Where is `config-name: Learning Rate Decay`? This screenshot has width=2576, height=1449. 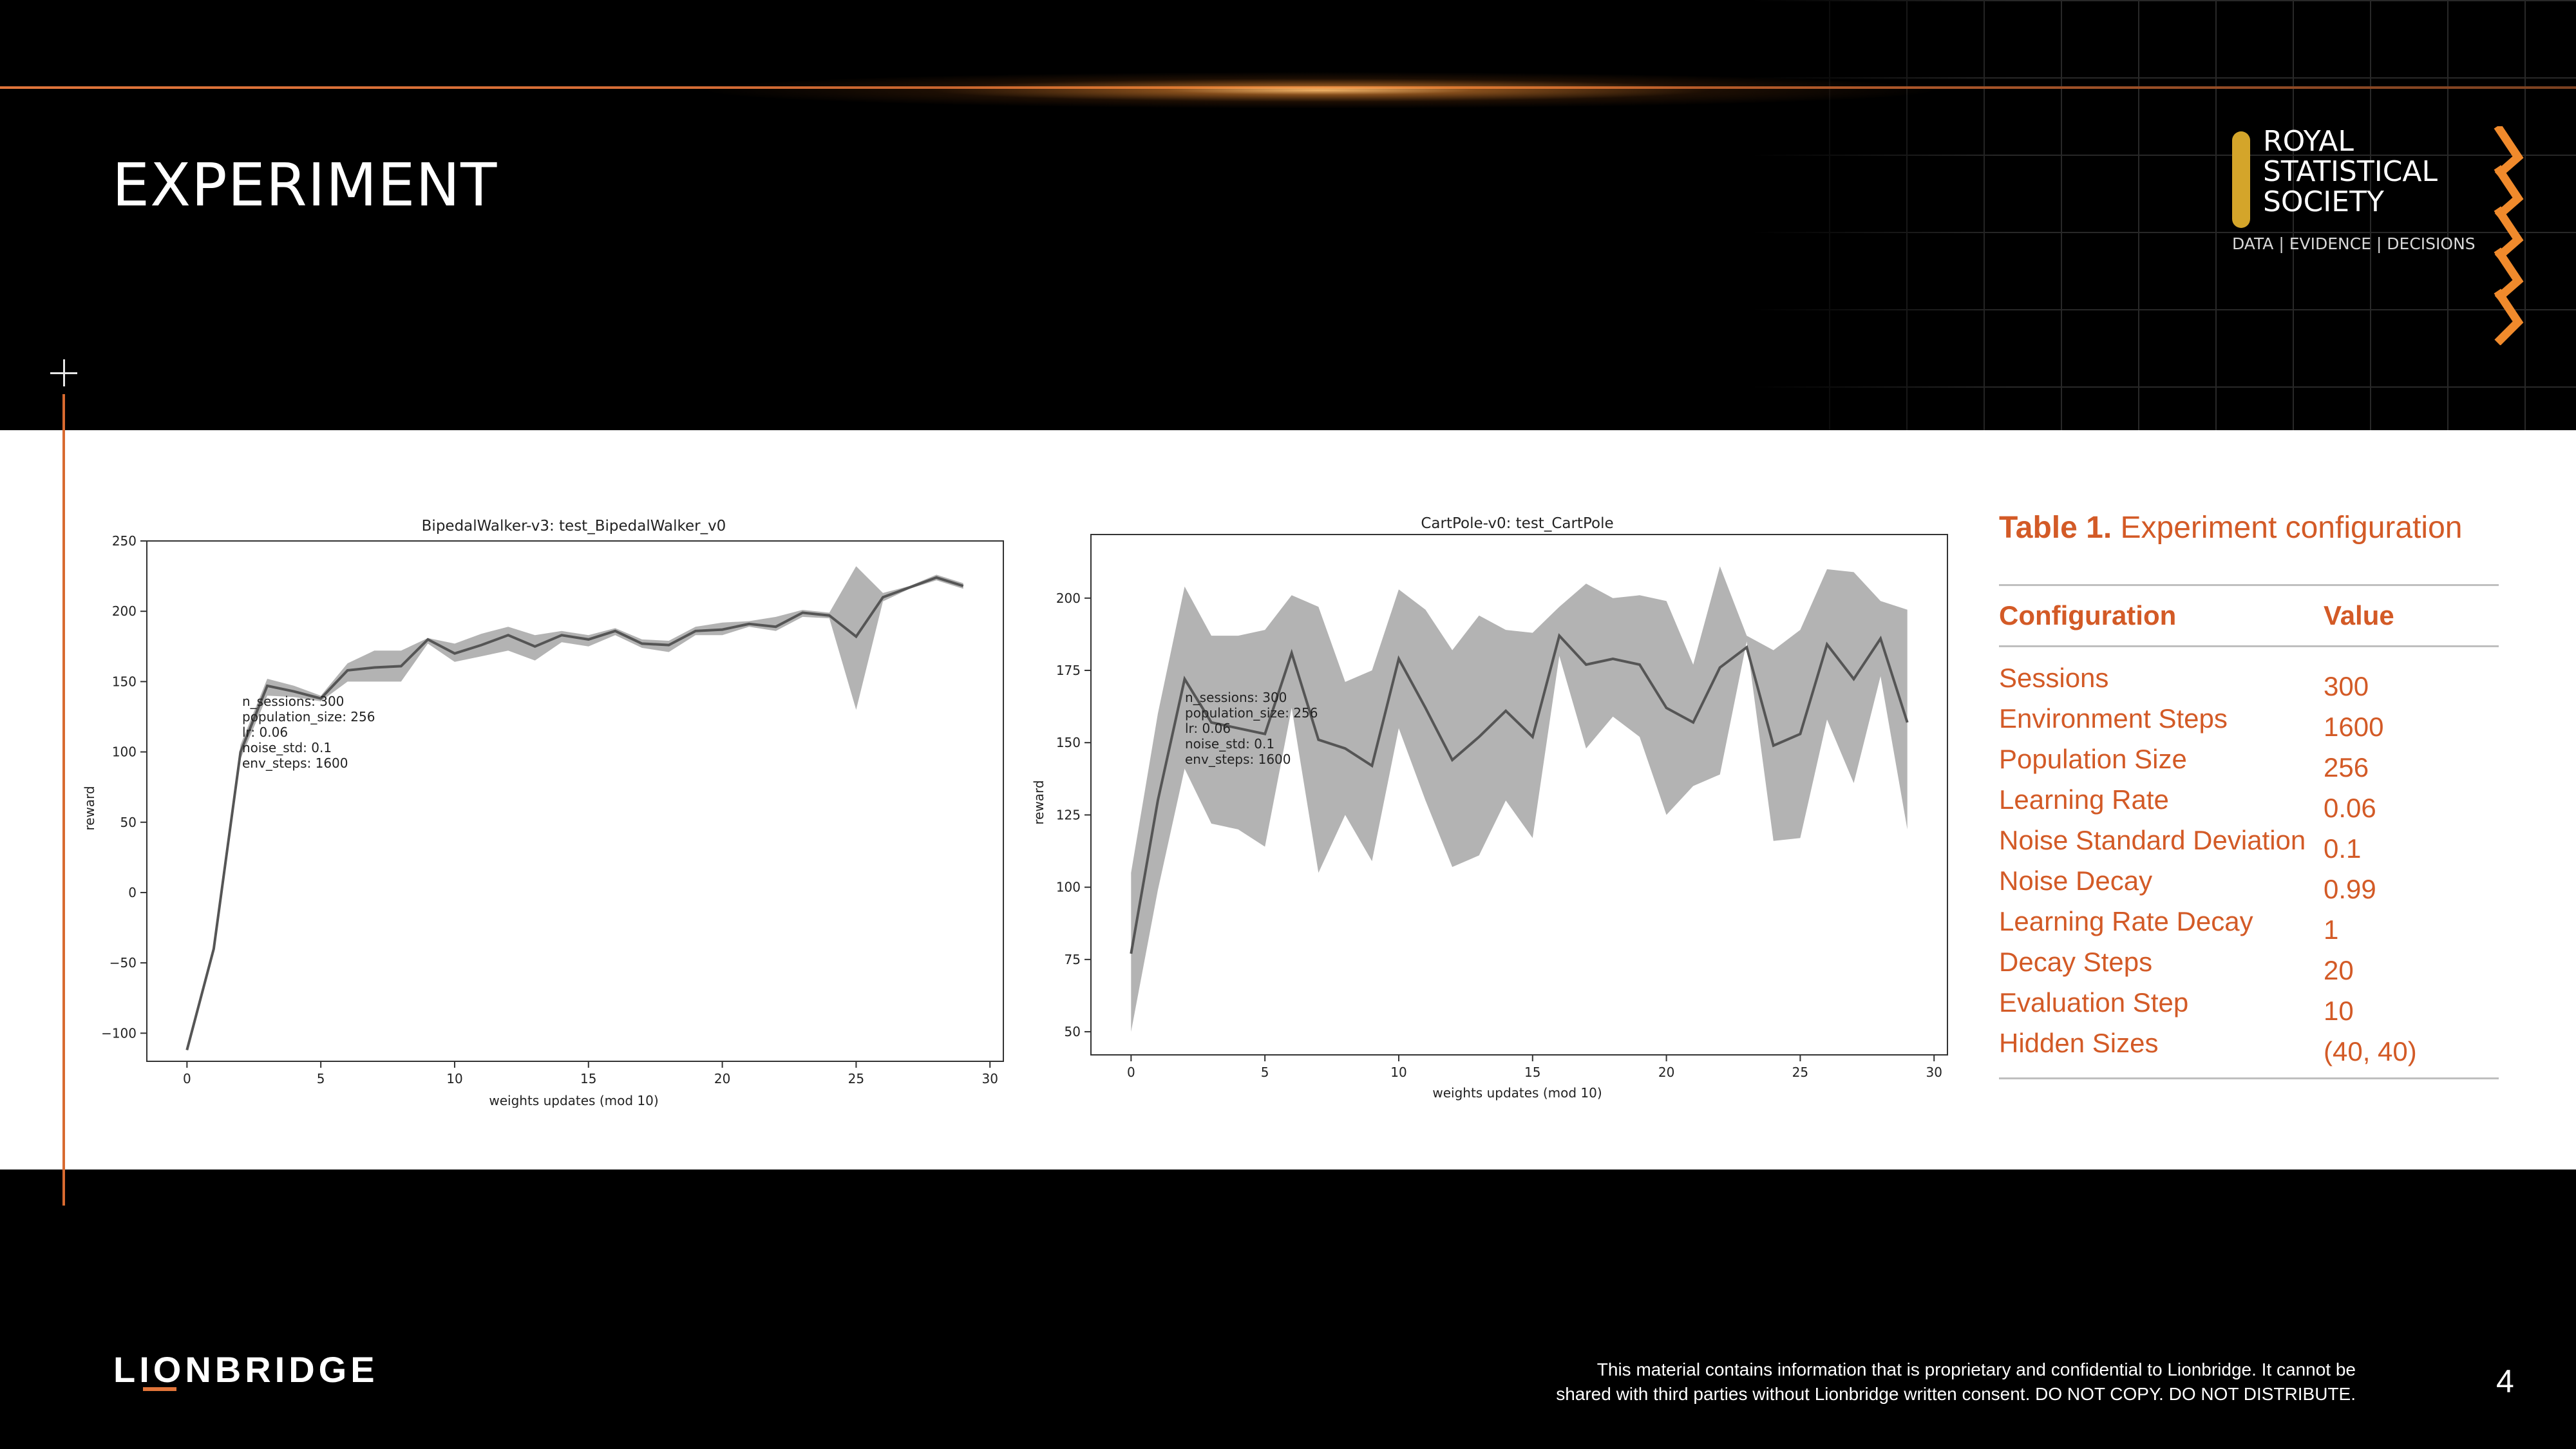
config-name: Learning Rate Decay is located at coordinates (2126, 921).